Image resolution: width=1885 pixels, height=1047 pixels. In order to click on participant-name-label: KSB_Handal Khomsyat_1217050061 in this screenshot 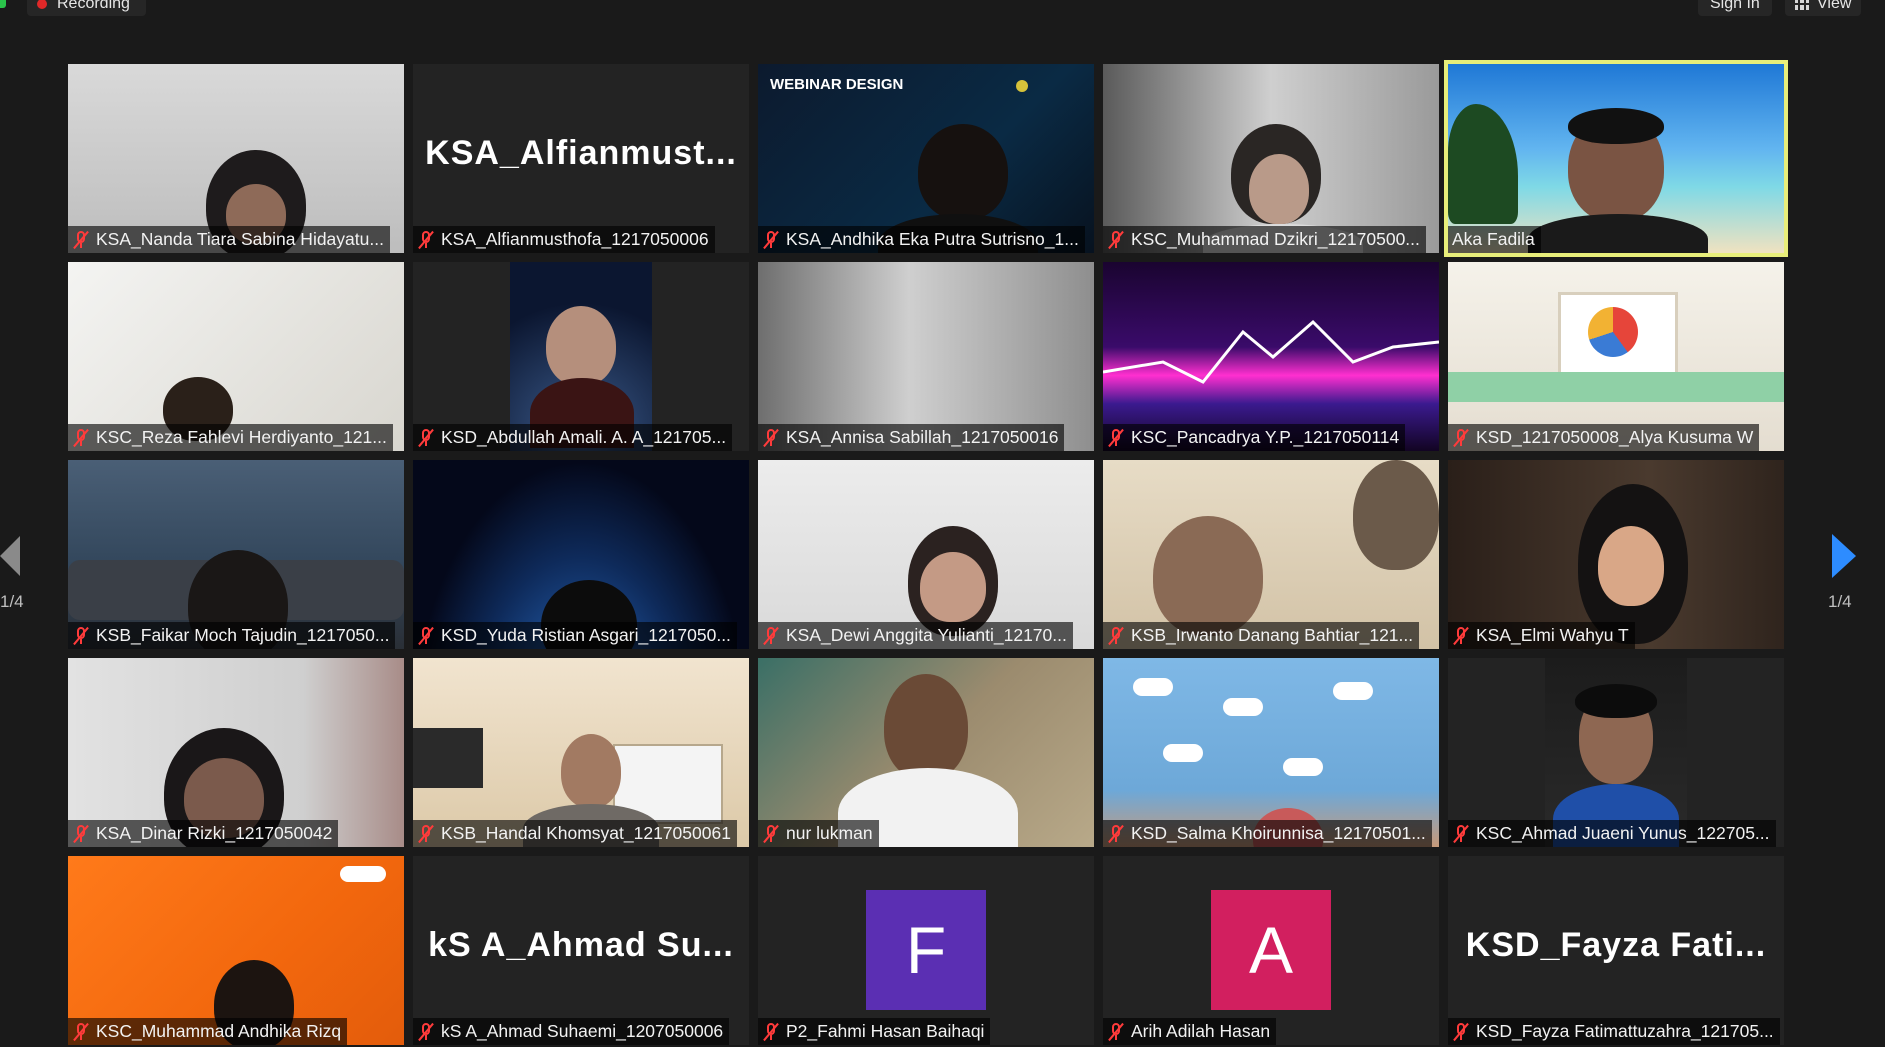, I will do `click(575, 833)`.